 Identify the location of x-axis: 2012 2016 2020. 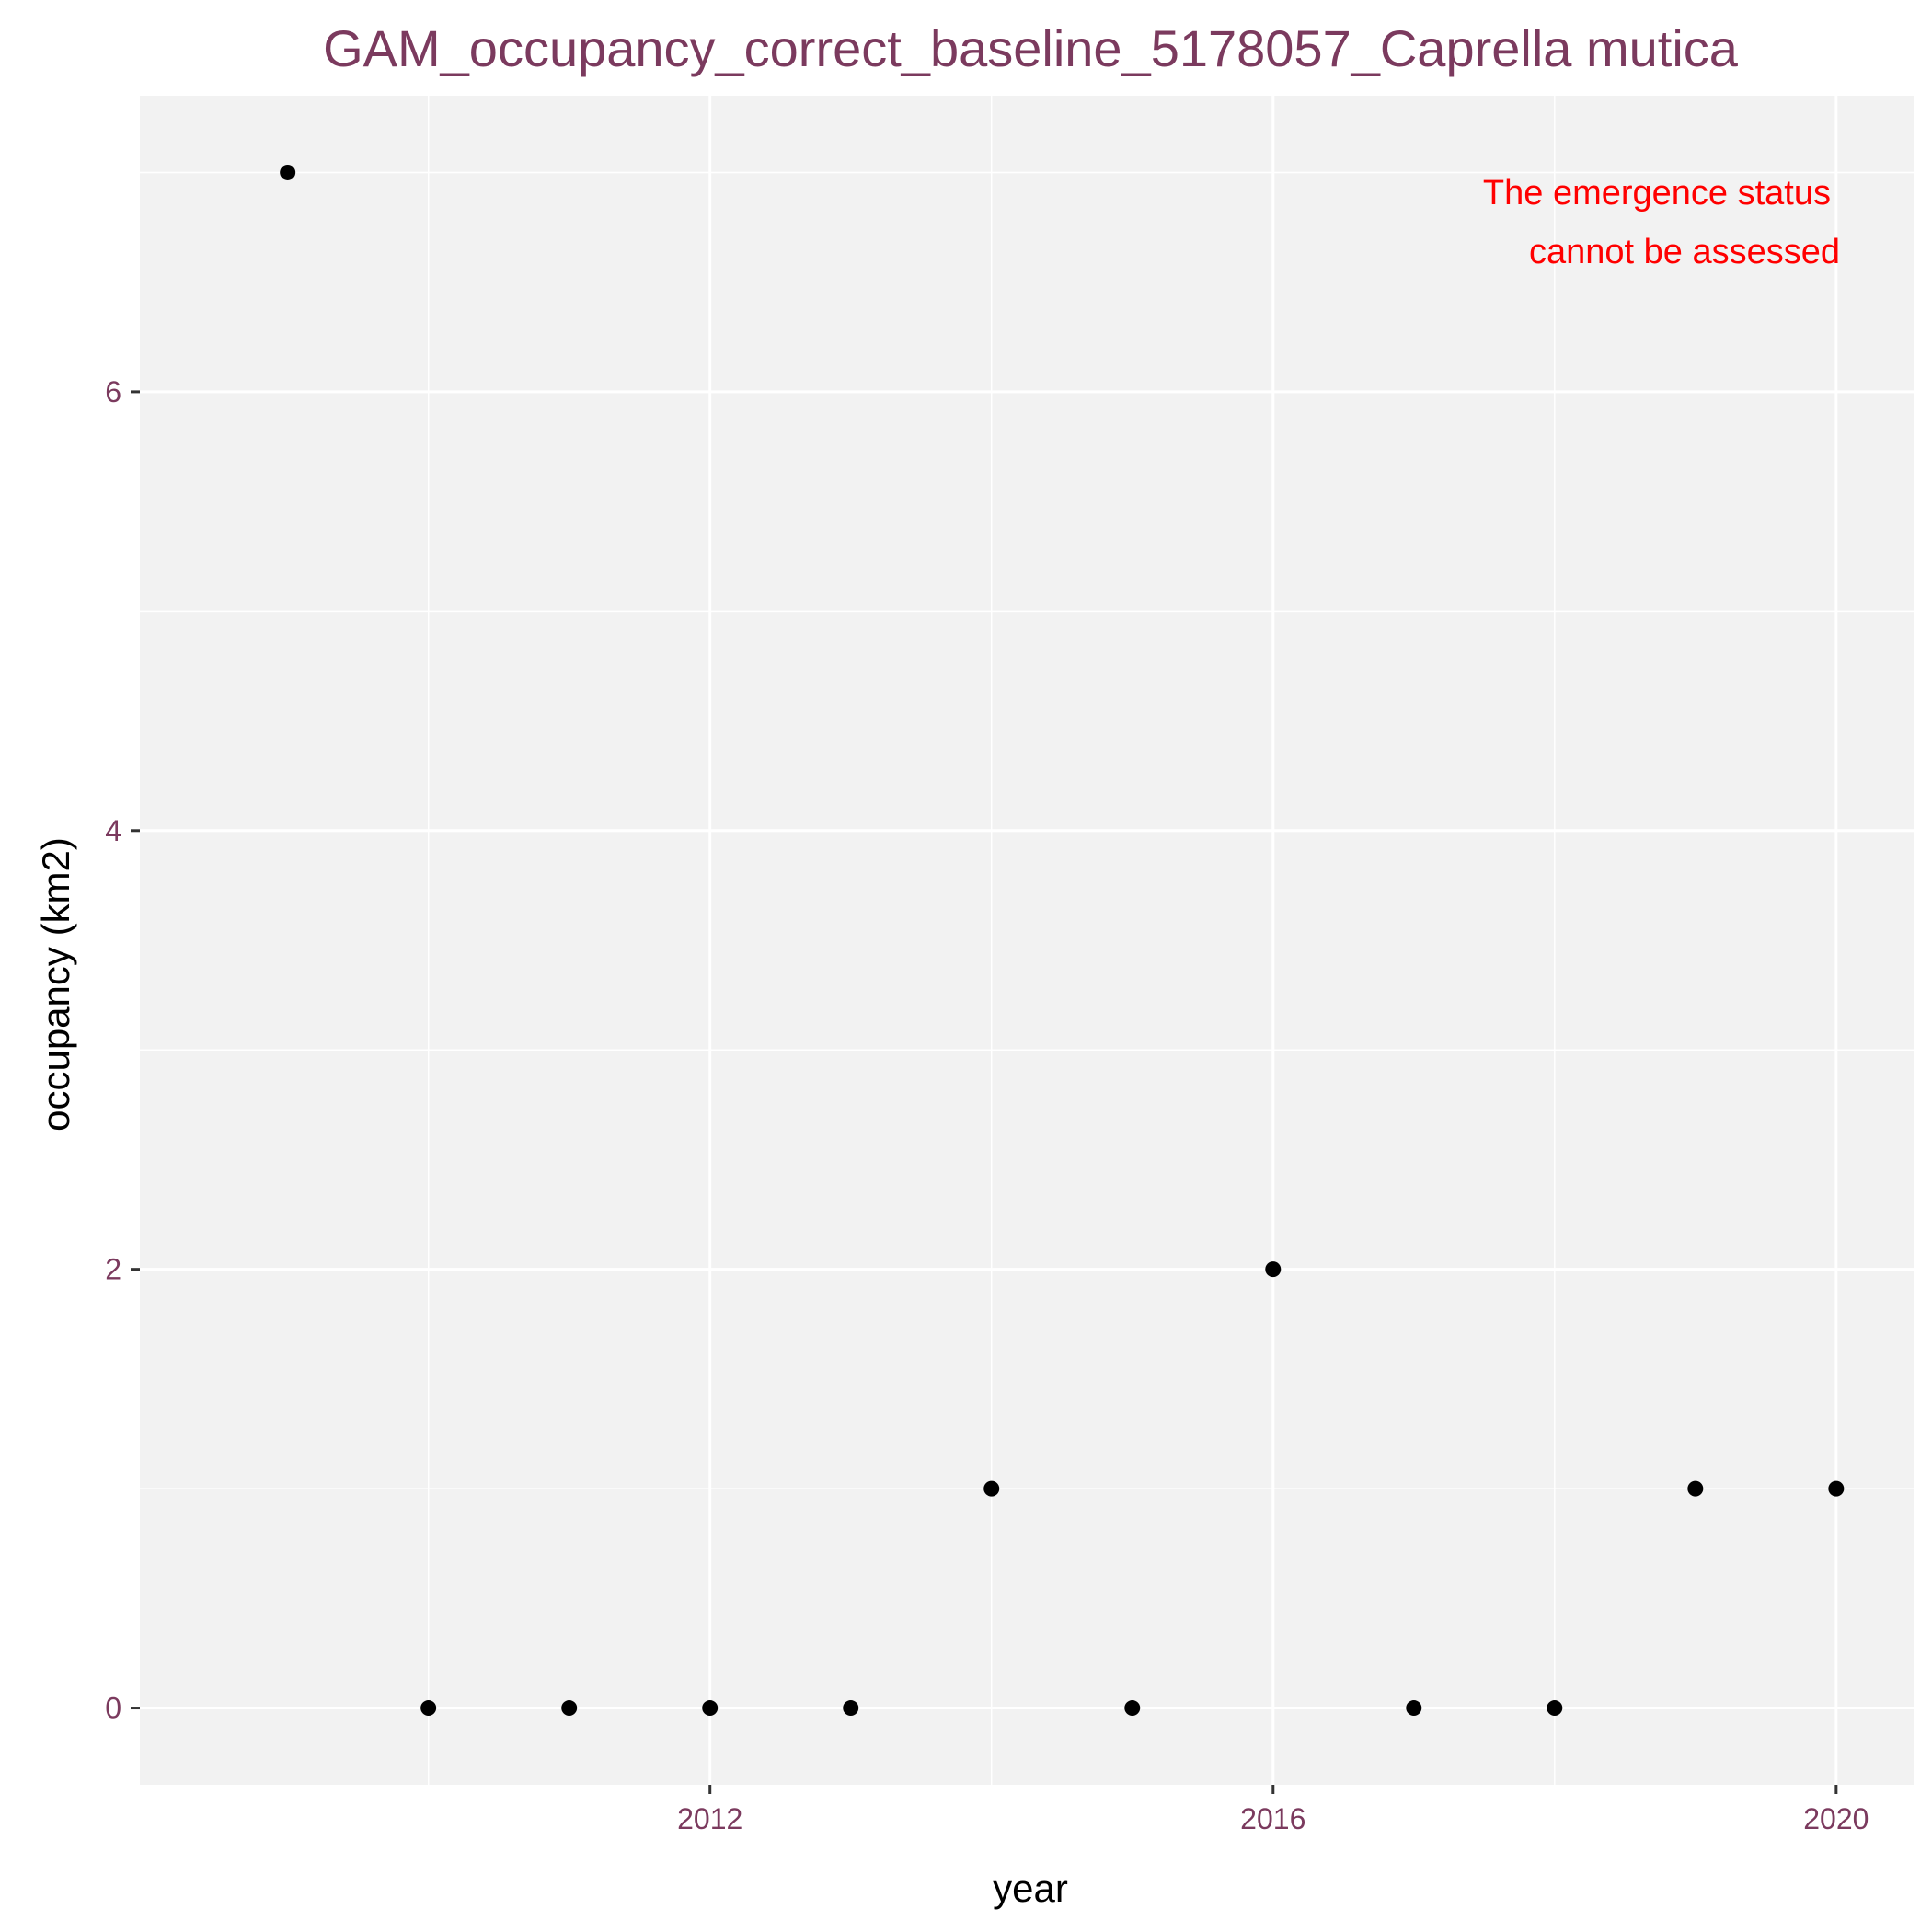
(1273, 1810).